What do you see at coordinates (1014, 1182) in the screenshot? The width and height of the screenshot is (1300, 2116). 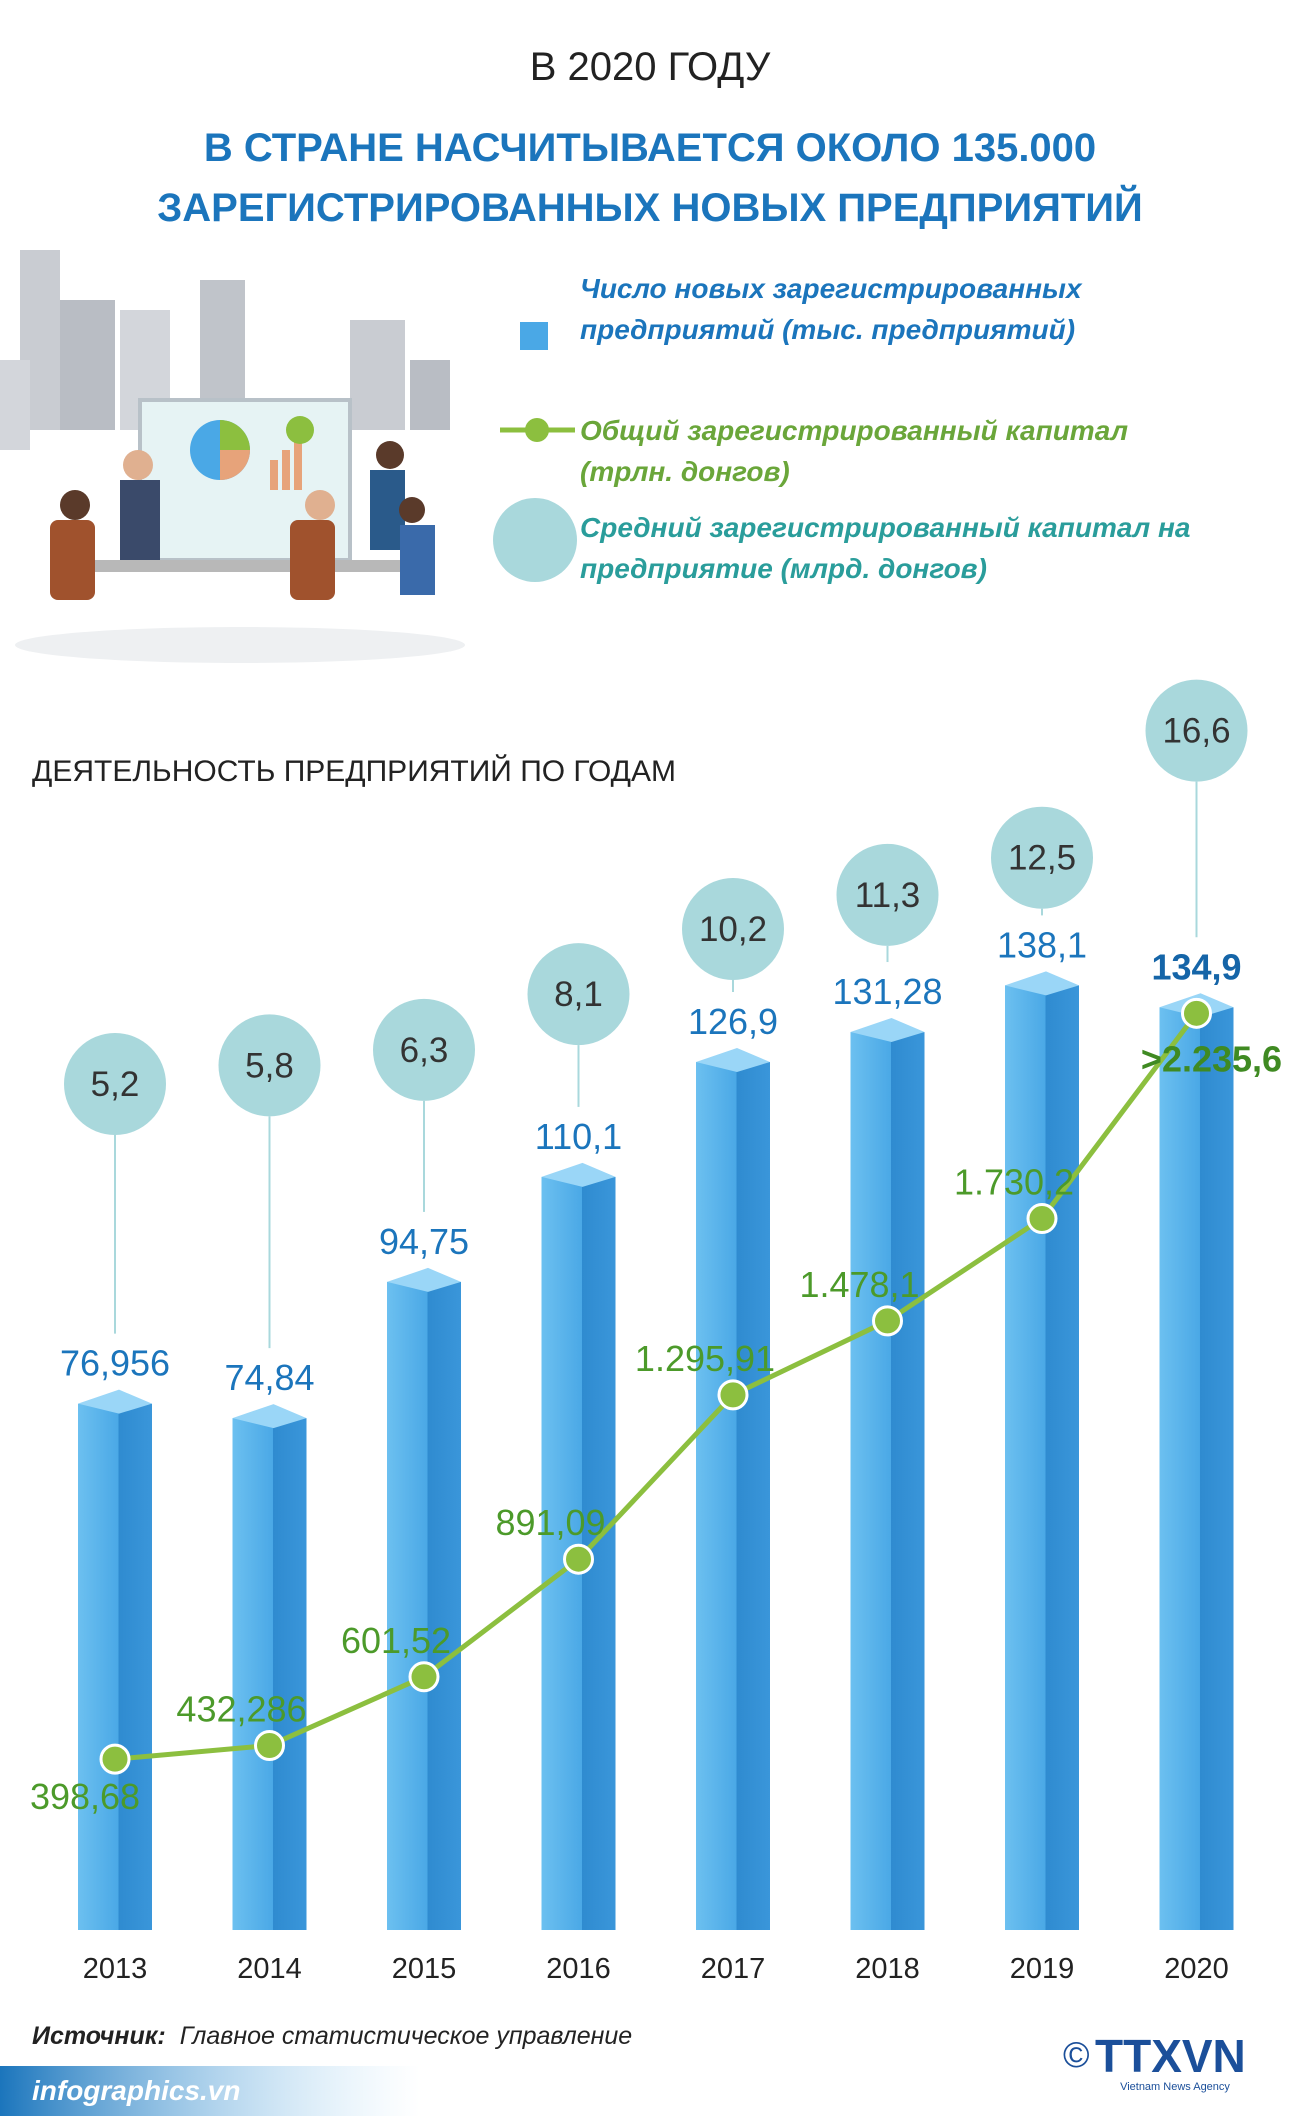 I see `line-value-label: 1.730,2` at bounding box center [1014, 1182].